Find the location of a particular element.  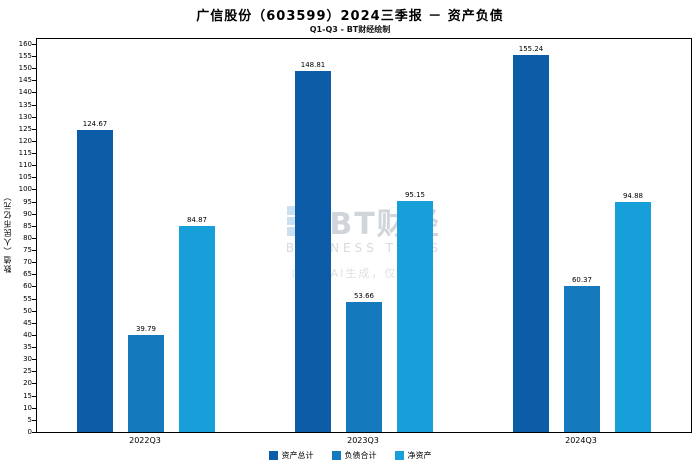

y-tick-label: 160 is located at coordinates (25, 43).